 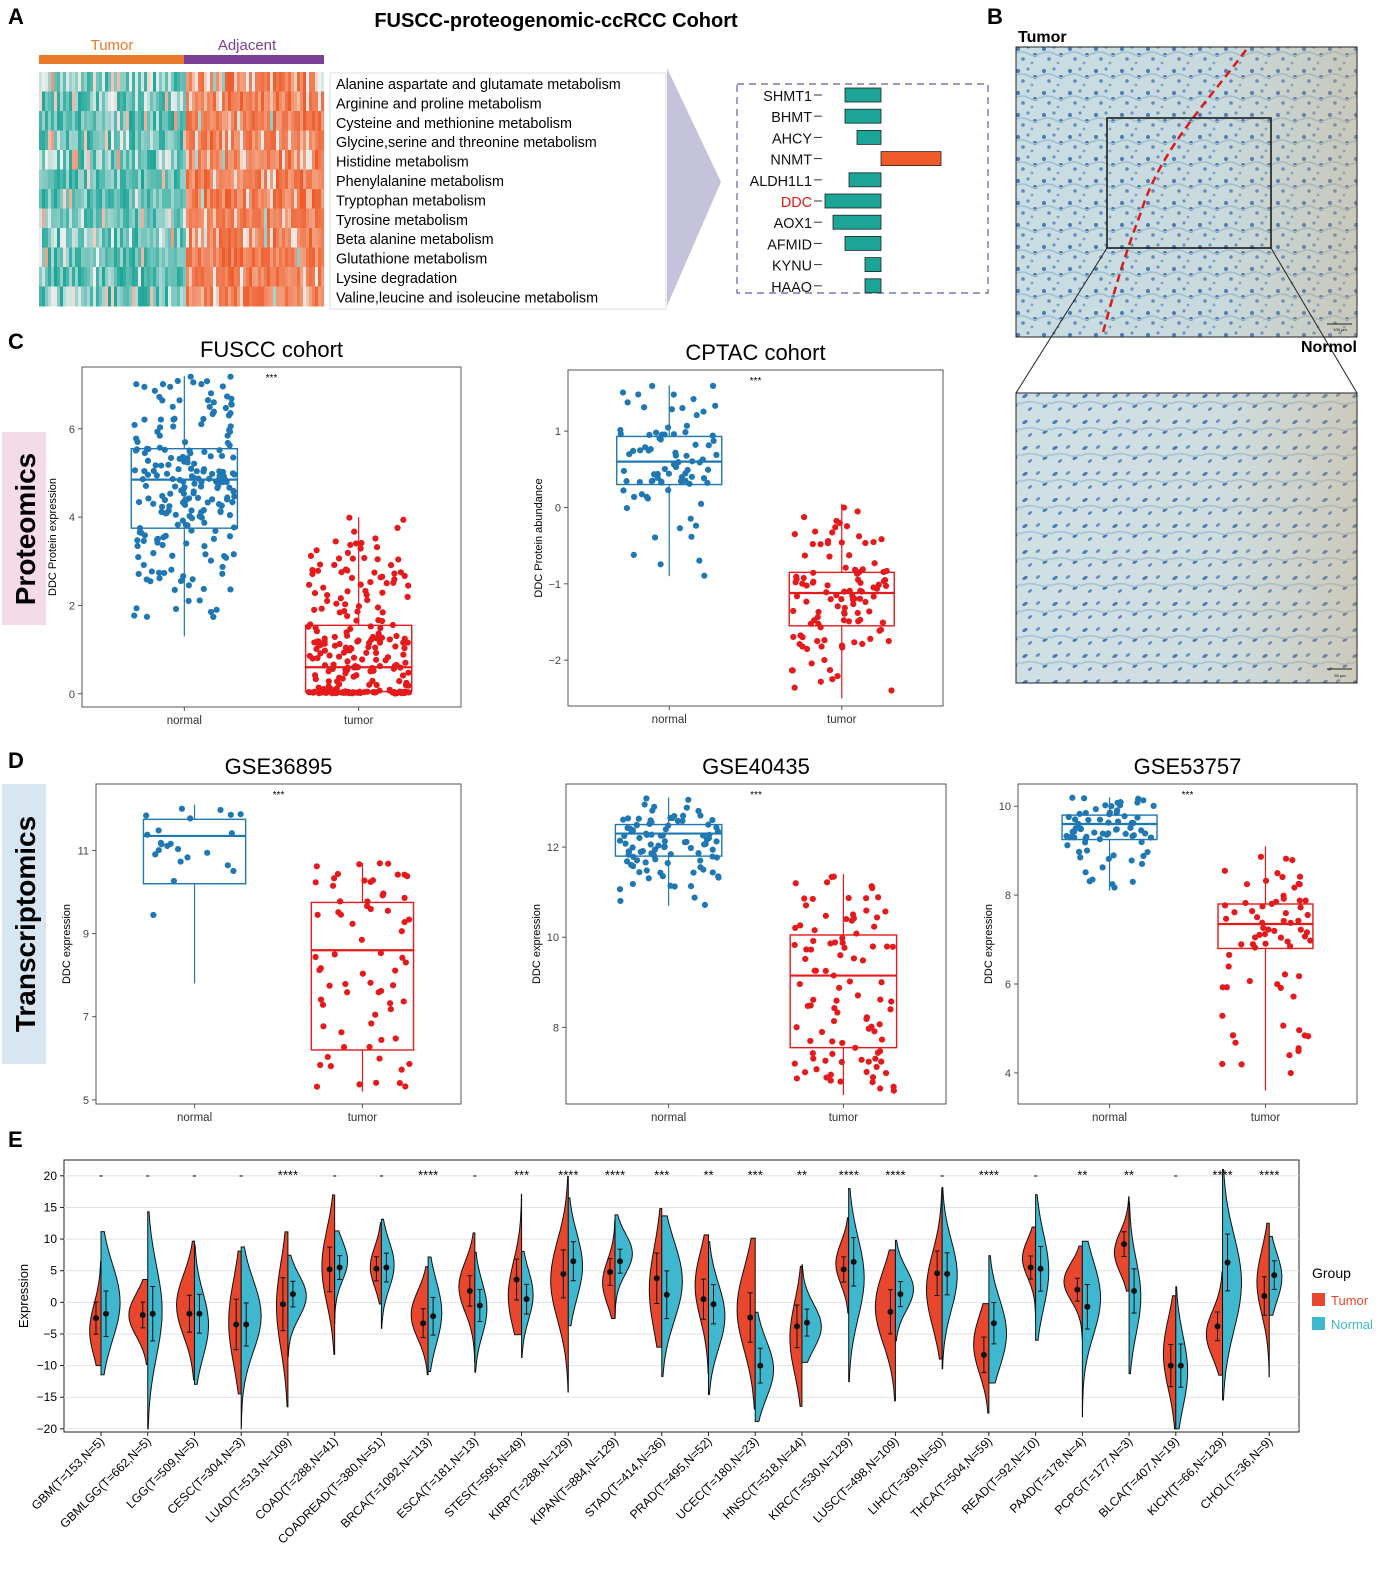 I want to click on panel-letter-b: B, so click(x=995, y=16).